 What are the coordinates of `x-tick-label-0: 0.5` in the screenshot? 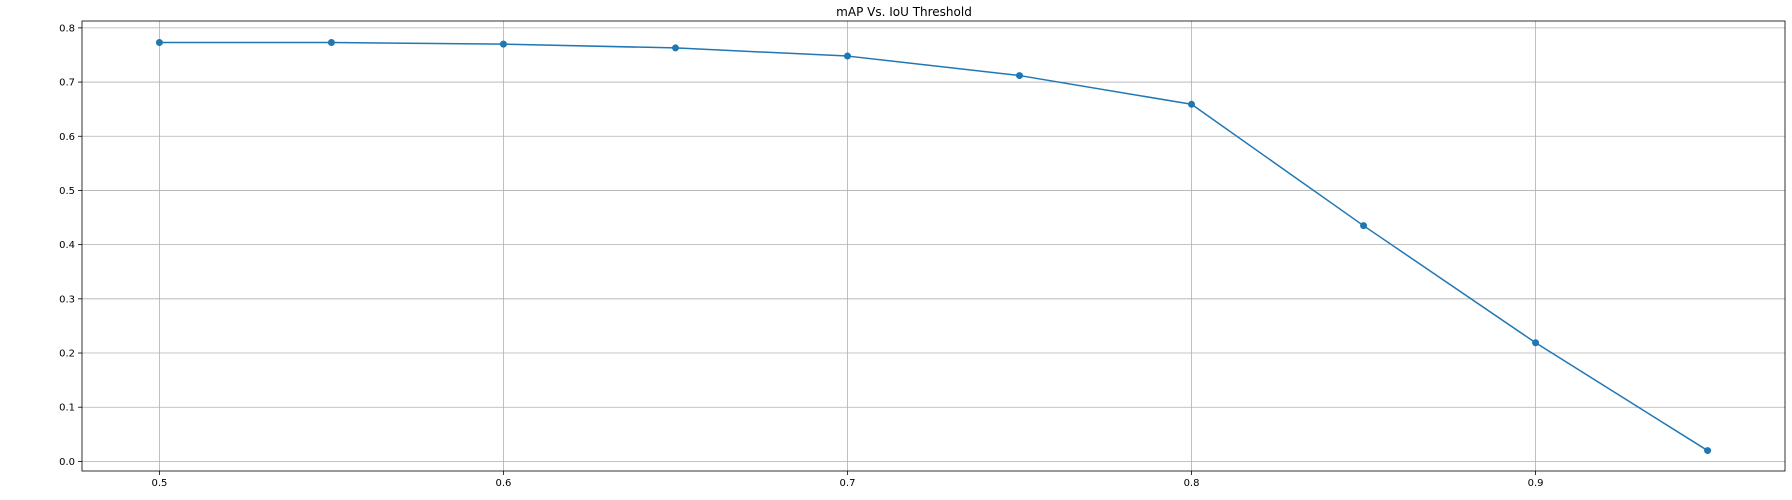 It's located at (159, 483).